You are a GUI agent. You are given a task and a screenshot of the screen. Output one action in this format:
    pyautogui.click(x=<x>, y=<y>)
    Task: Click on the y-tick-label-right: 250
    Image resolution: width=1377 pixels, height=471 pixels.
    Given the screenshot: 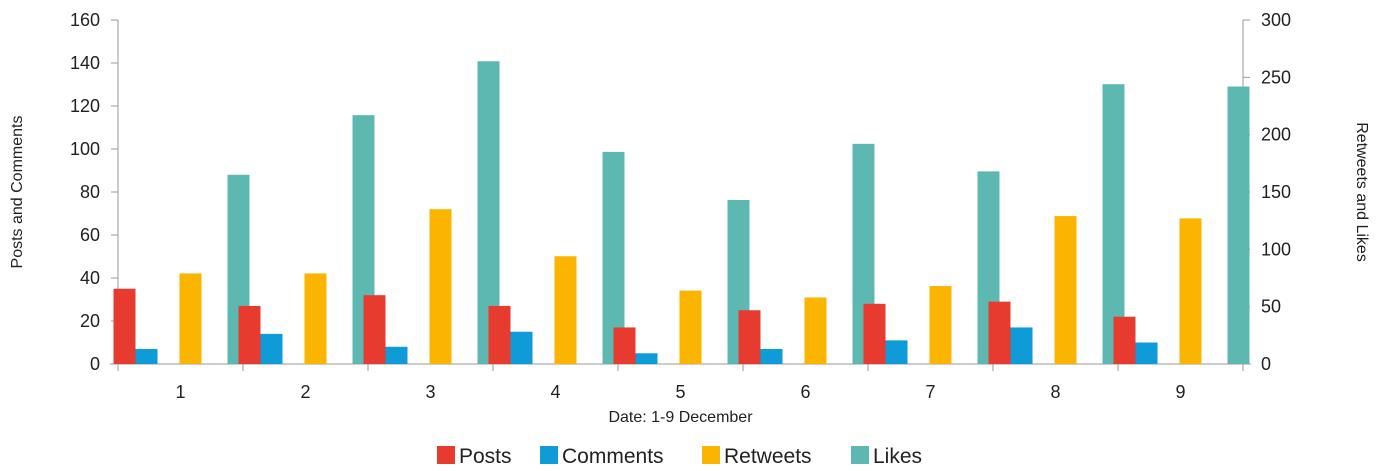 What is the action you would take?
    pyautogui.click(x=1276, y=77)
    